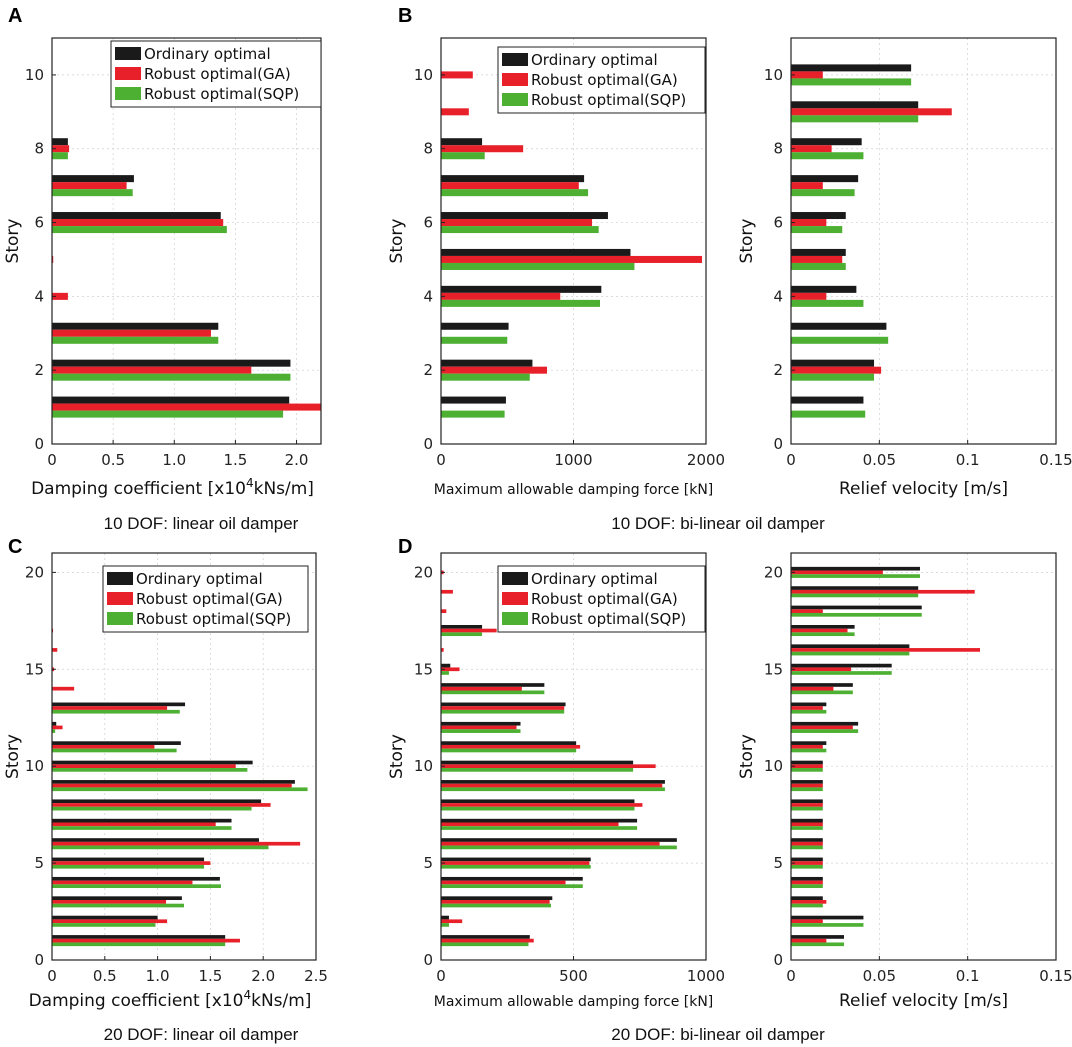  I want to click on caption-top-left: 10 DOF: linear oil damper, so click(201, 523).